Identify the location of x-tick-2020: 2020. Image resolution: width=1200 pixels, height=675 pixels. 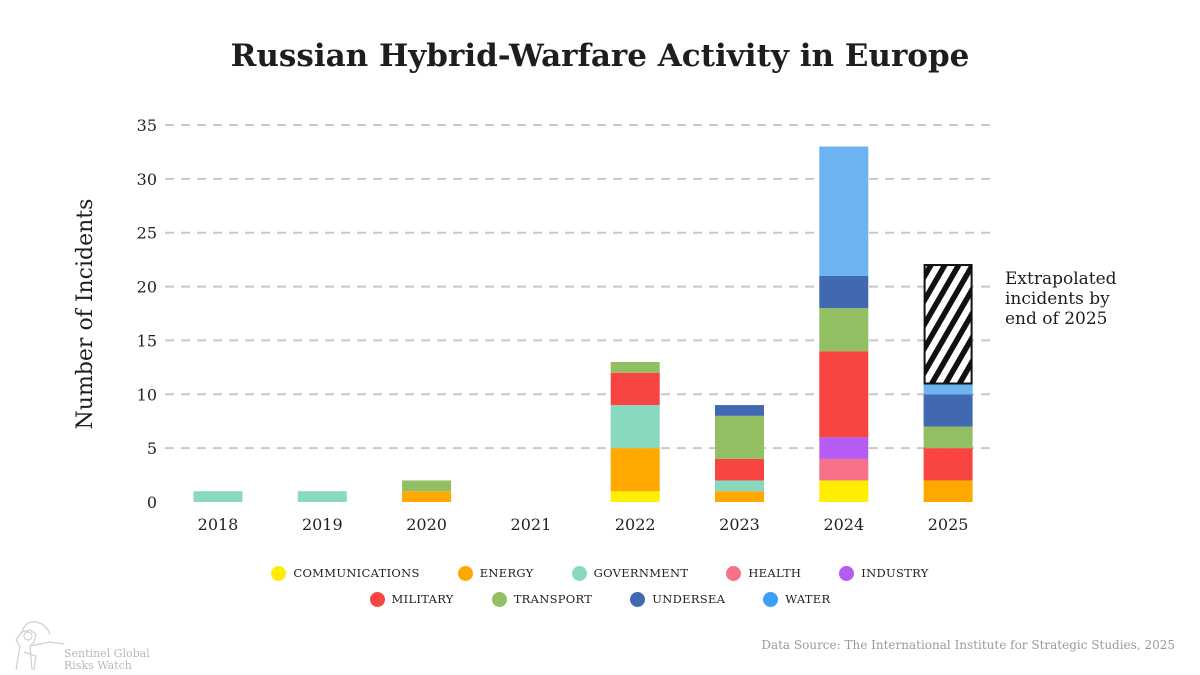
(426, 524).